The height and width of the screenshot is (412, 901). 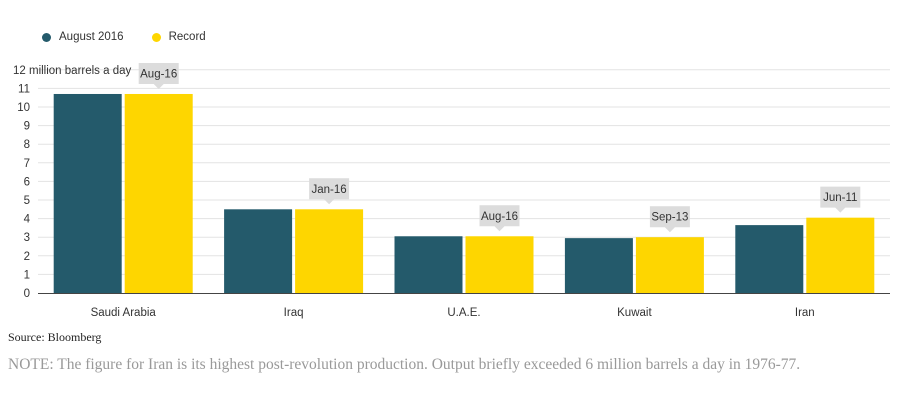 What do you see at coordinates (124, 313) in the screenshot?
I see `x-category-label: Saudi Arabia` at bounding box center [124, 313].